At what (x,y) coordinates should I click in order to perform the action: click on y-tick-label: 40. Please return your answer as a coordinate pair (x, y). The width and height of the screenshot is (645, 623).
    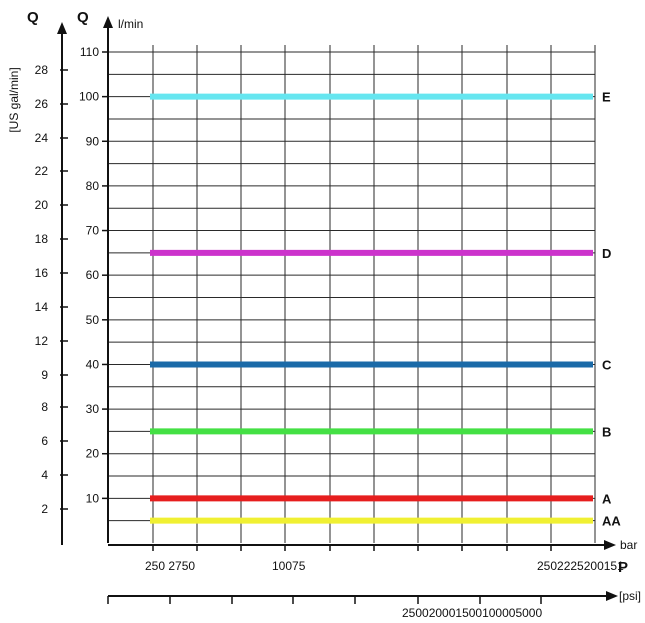
    Looking at the image, I should click on (93, 364).